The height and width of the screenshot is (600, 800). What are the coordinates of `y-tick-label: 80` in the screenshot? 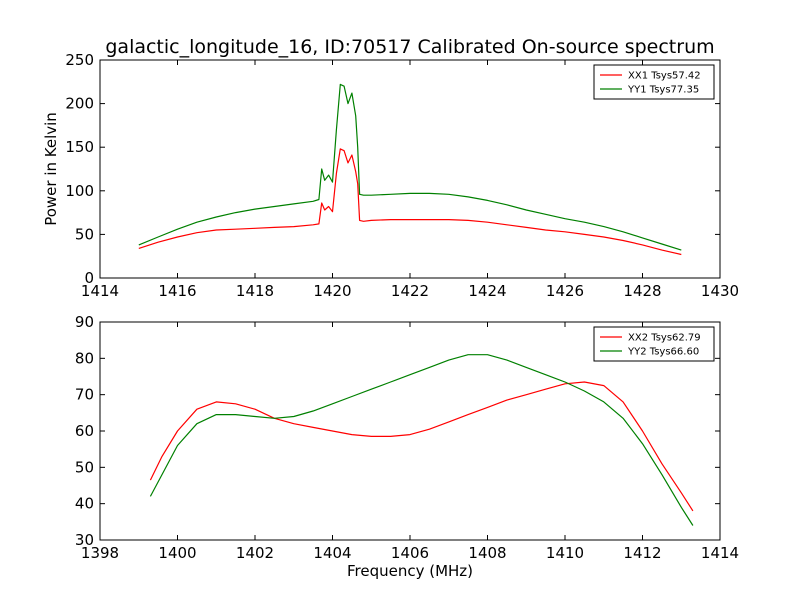 It's located at (84, 358).